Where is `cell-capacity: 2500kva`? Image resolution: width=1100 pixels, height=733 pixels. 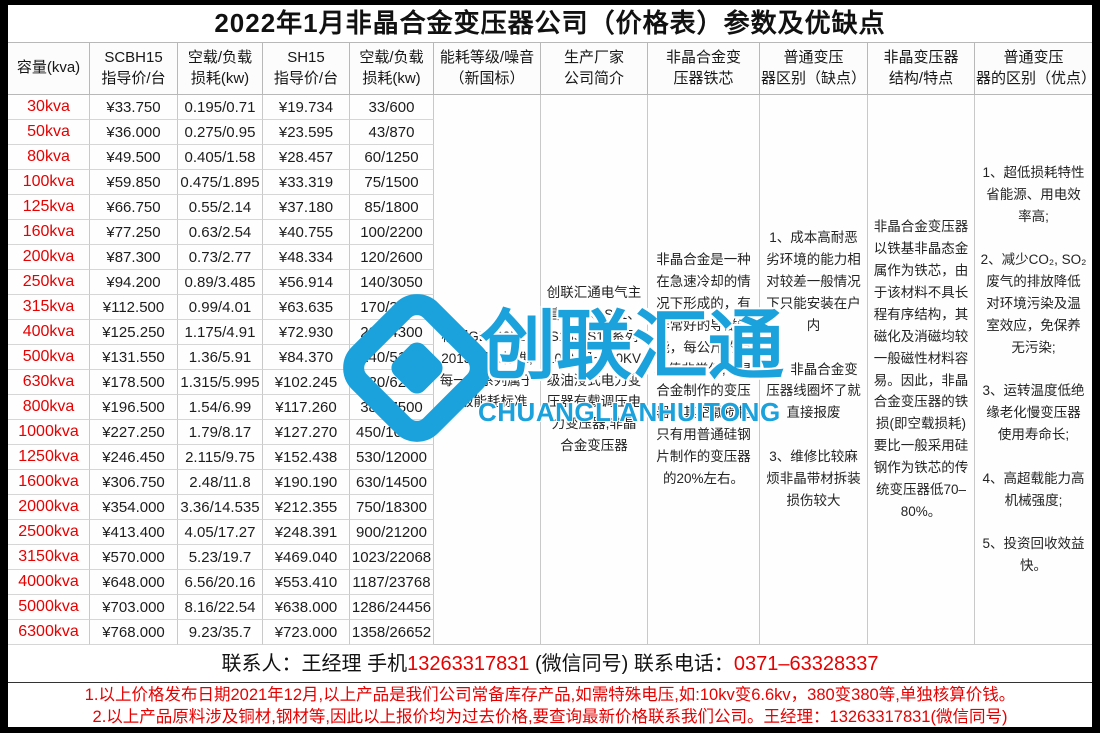
cell-capacity: 2500kva is located at coordinates (49, 532).